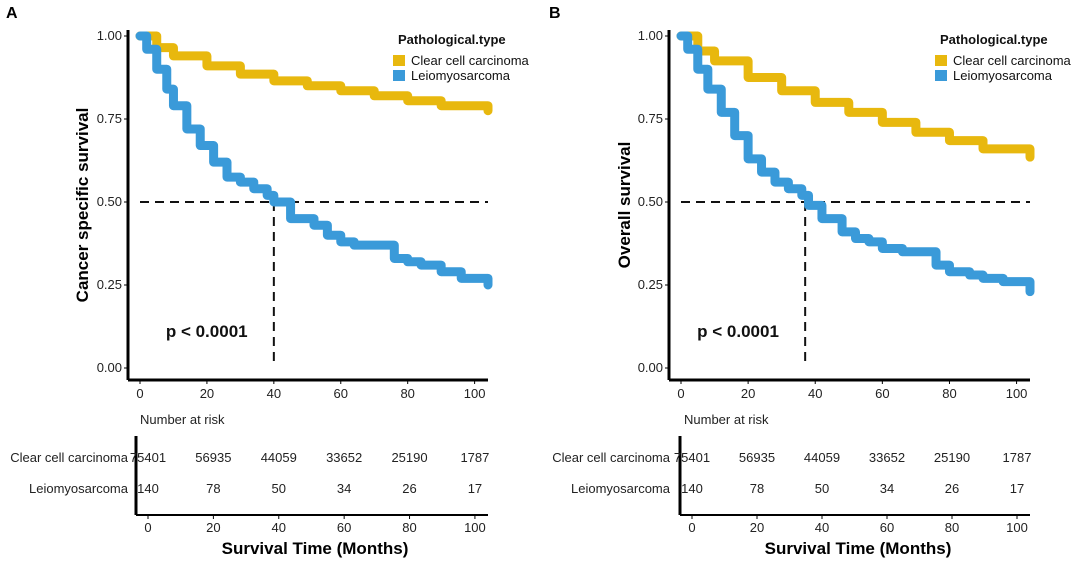 Image resolution: width=1084 pixels, height=561 pixels. I want to click on y-axis-title: Overall survival, so click(624, 205).